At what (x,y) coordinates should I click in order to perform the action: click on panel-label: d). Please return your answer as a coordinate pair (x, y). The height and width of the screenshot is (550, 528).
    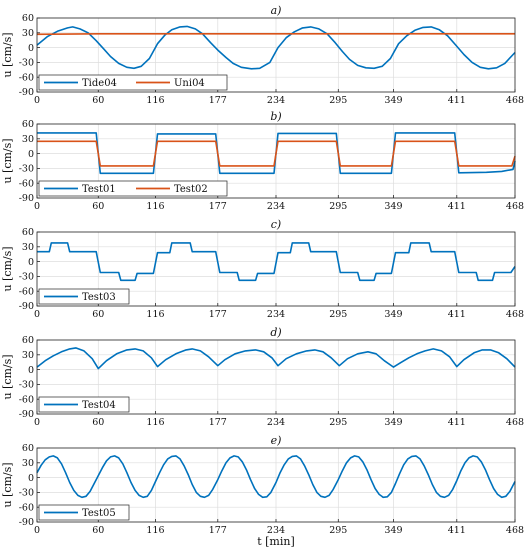
    Looking at the image, I should click on (275, 332).